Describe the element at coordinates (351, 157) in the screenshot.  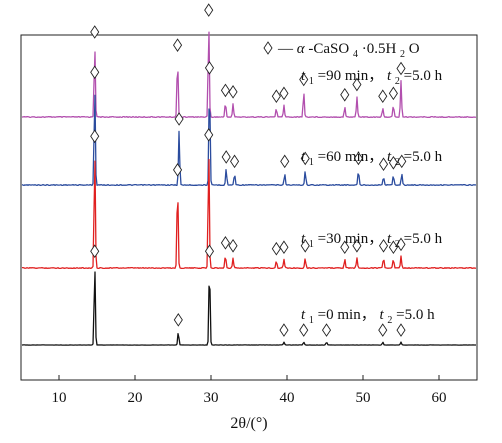
I see `series-label-60-eq1: =60 min，` at that location.